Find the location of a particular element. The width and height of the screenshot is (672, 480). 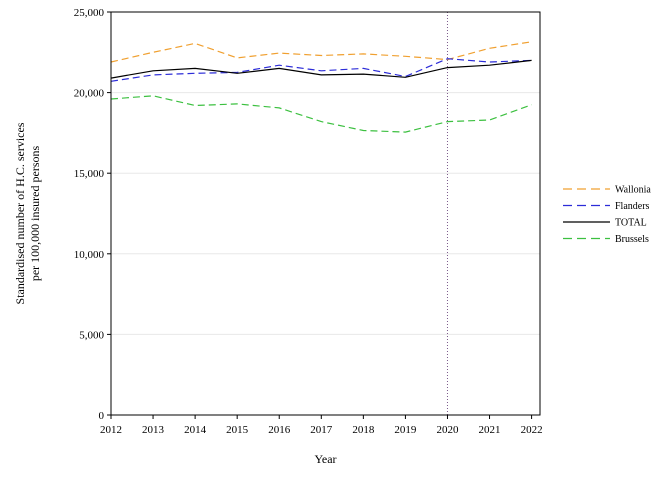

y-tick-label: 25,000 is located at coordinates (89, 13).